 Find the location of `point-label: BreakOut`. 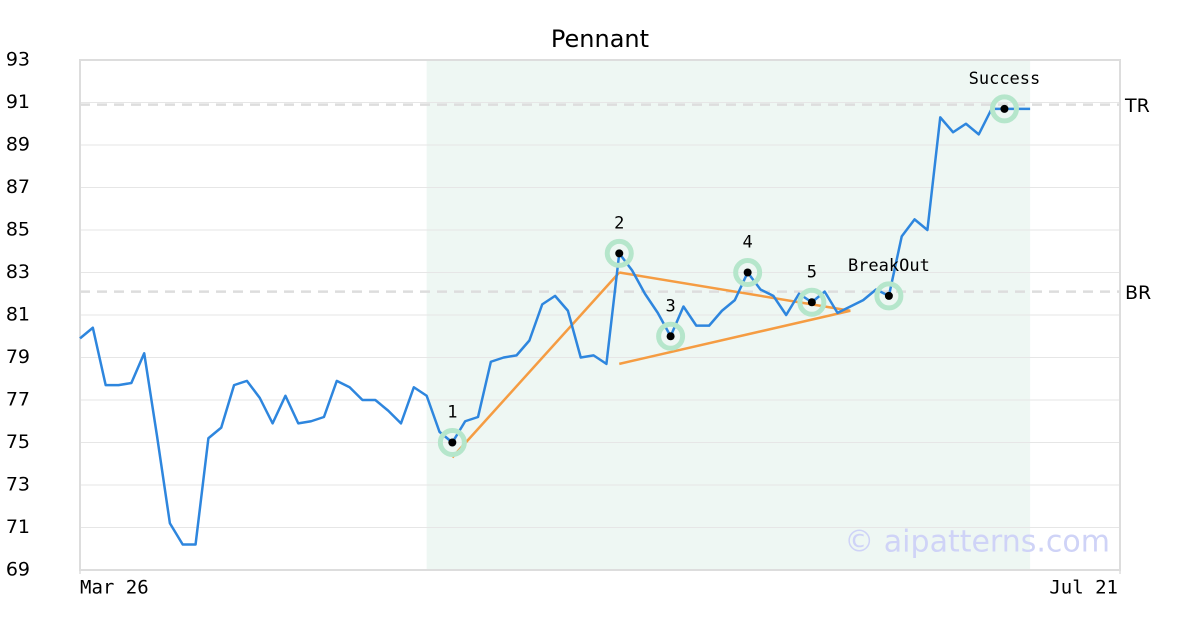

point-label: BreakOut is located at coordinates (889, 266).